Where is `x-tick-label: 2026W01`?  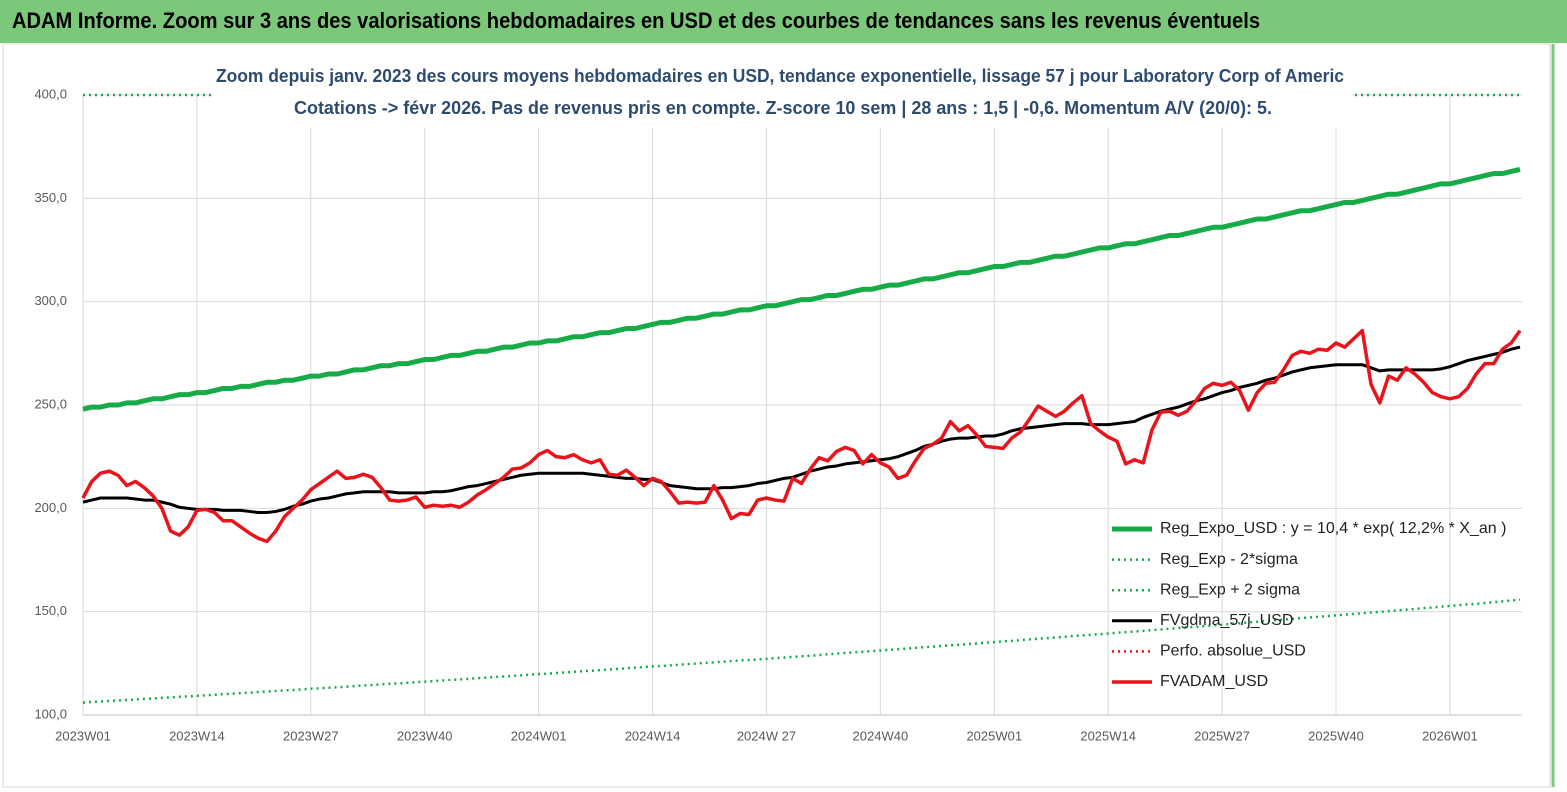 x-tick-label: 2026W01 is located at coordinates (1450, 735).